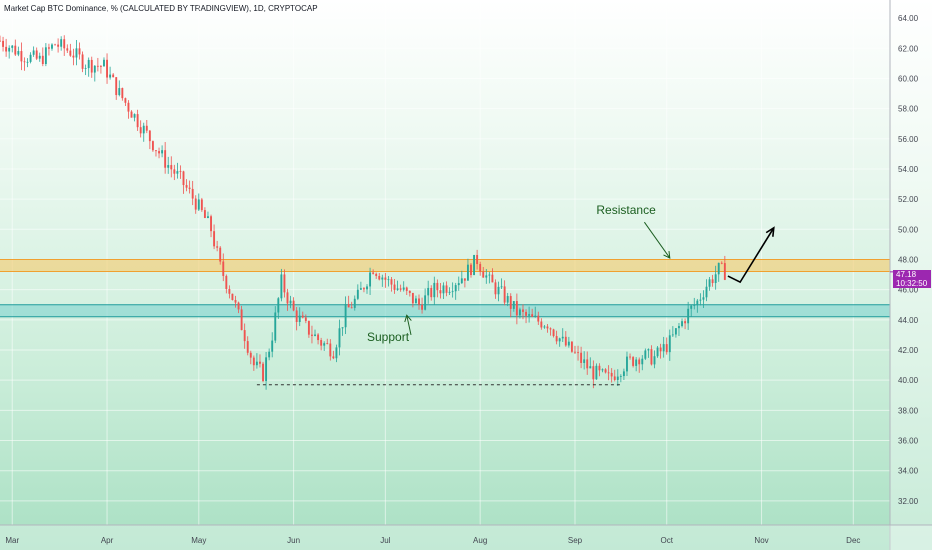 The height and width of the screenshot is (550, 932). What do you see at coordinates (657, 240) in the screenshot?
I see `resistance-arrow` at bounding box center [657, 240].